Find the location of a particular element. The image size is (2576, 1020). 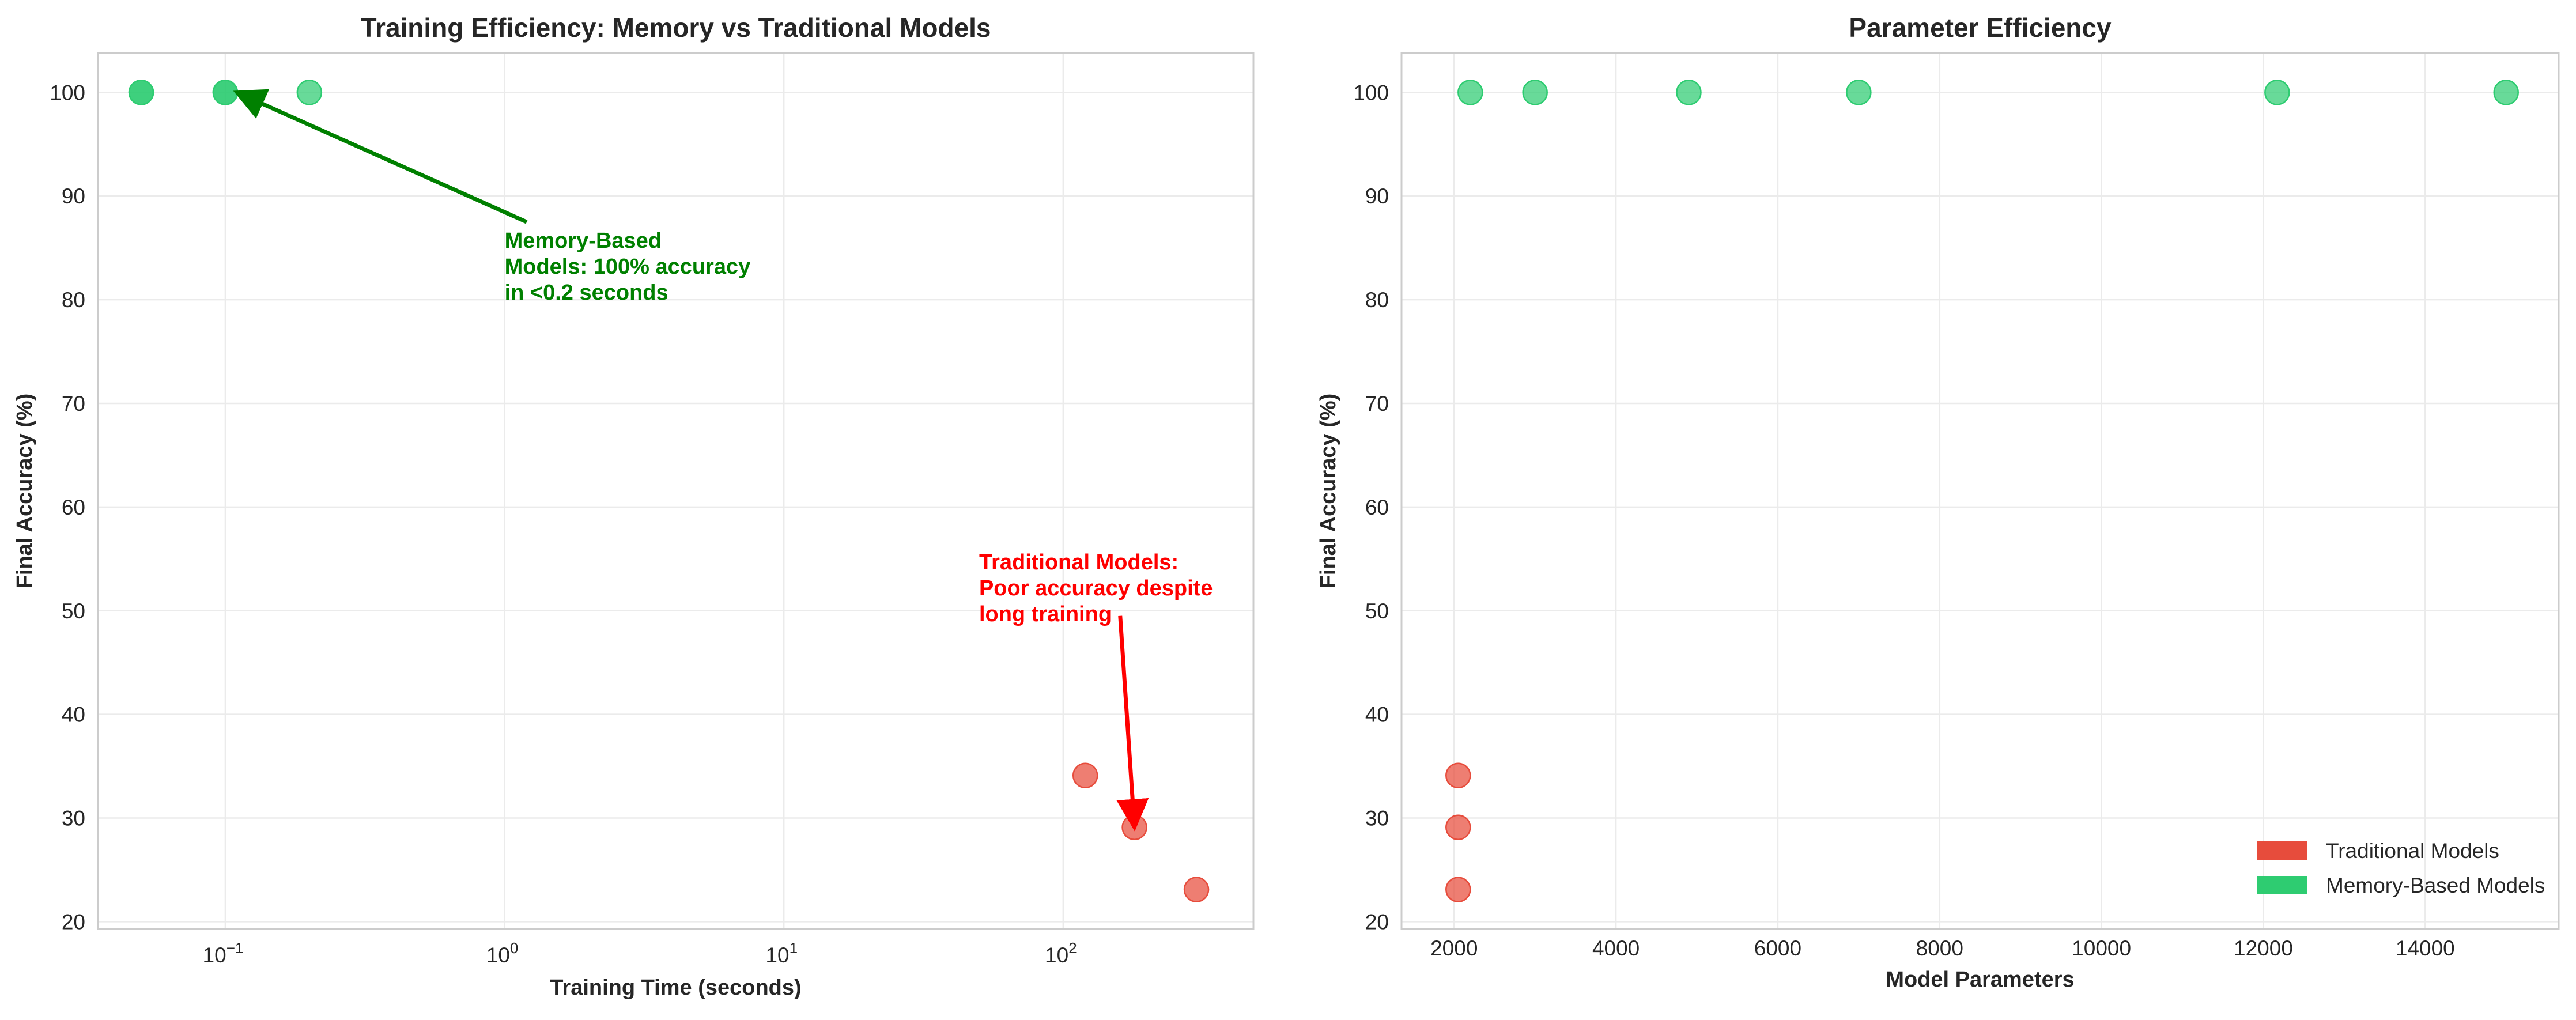

x-tick-label: 10000 is located at coordinates (2101, 948).